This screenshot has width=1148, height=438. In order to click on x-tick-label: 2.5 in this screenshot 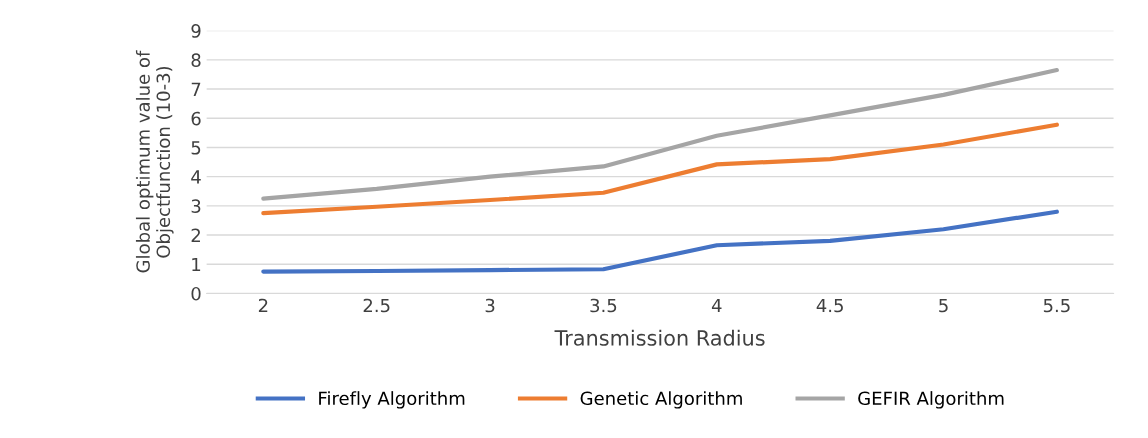, I will do `click(376, 305)`.